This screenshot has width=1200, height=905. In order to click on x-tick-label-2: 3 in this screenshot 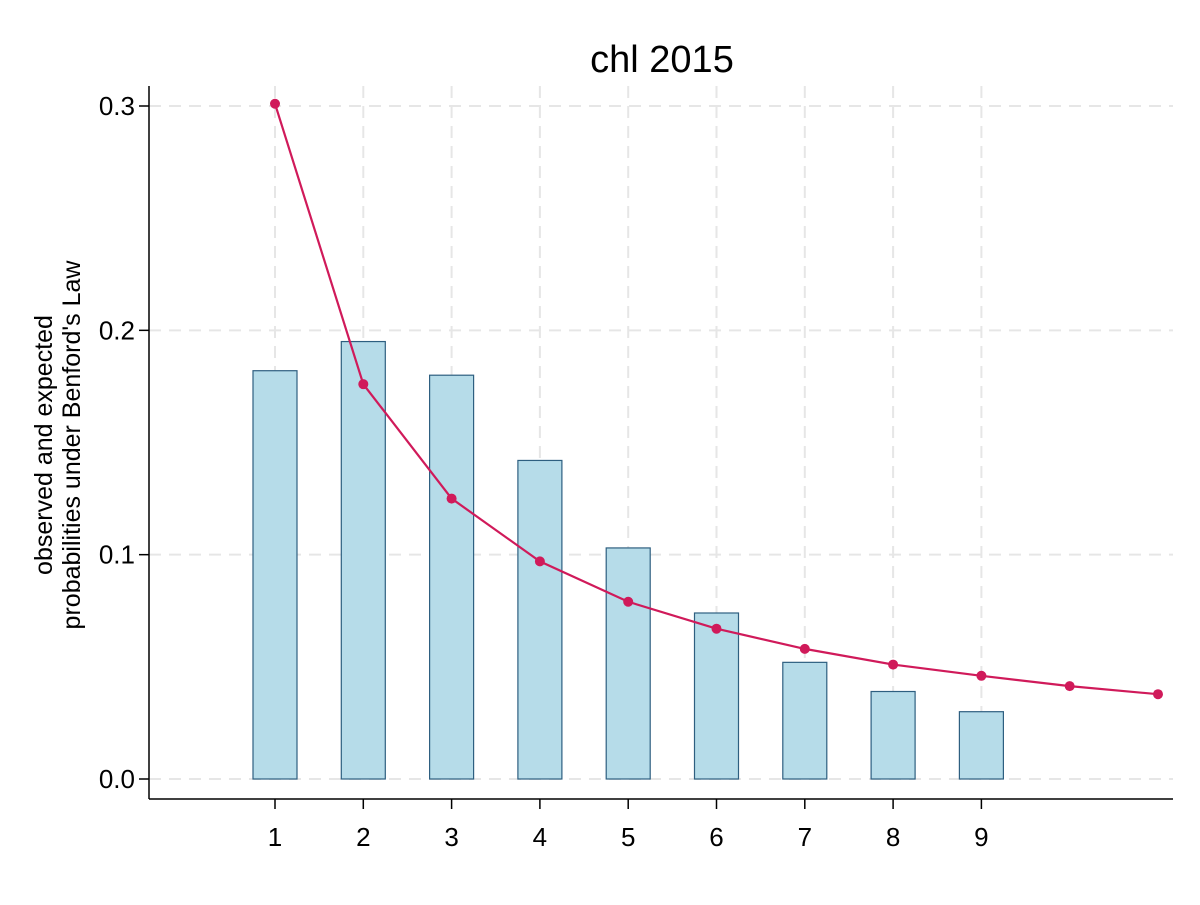, I will do `click(451, 837)`.